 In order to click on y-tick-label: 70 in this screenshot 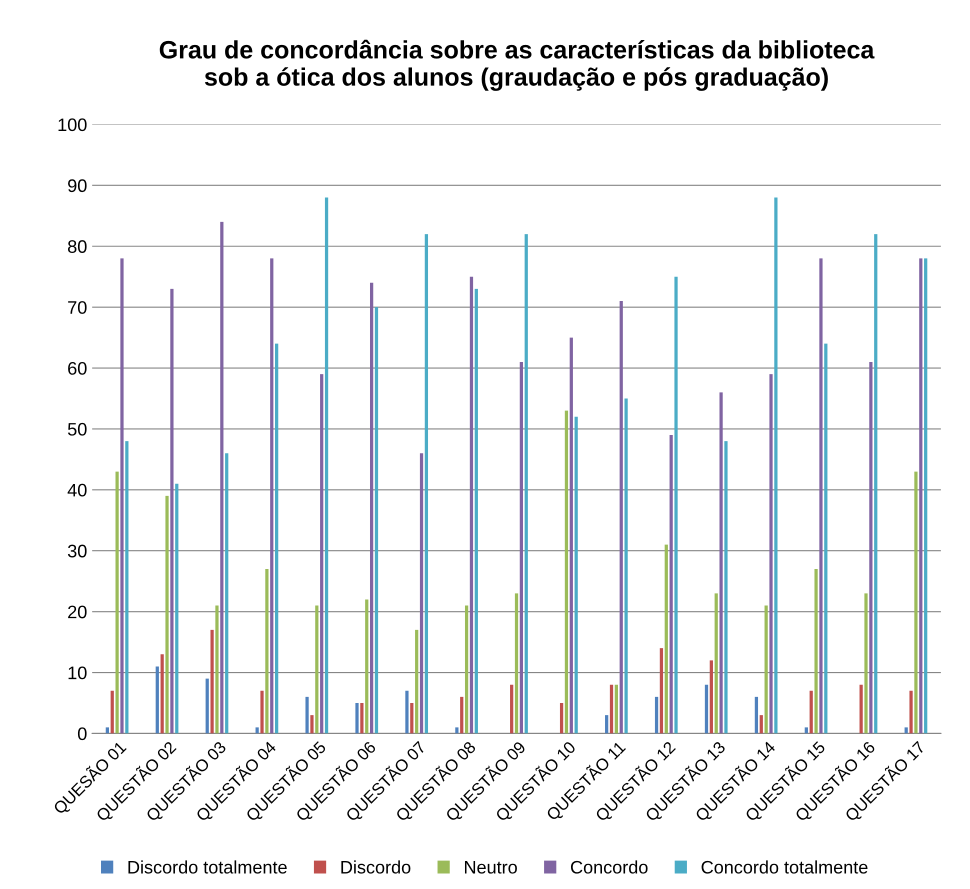, I will do `click(77, 307)`.